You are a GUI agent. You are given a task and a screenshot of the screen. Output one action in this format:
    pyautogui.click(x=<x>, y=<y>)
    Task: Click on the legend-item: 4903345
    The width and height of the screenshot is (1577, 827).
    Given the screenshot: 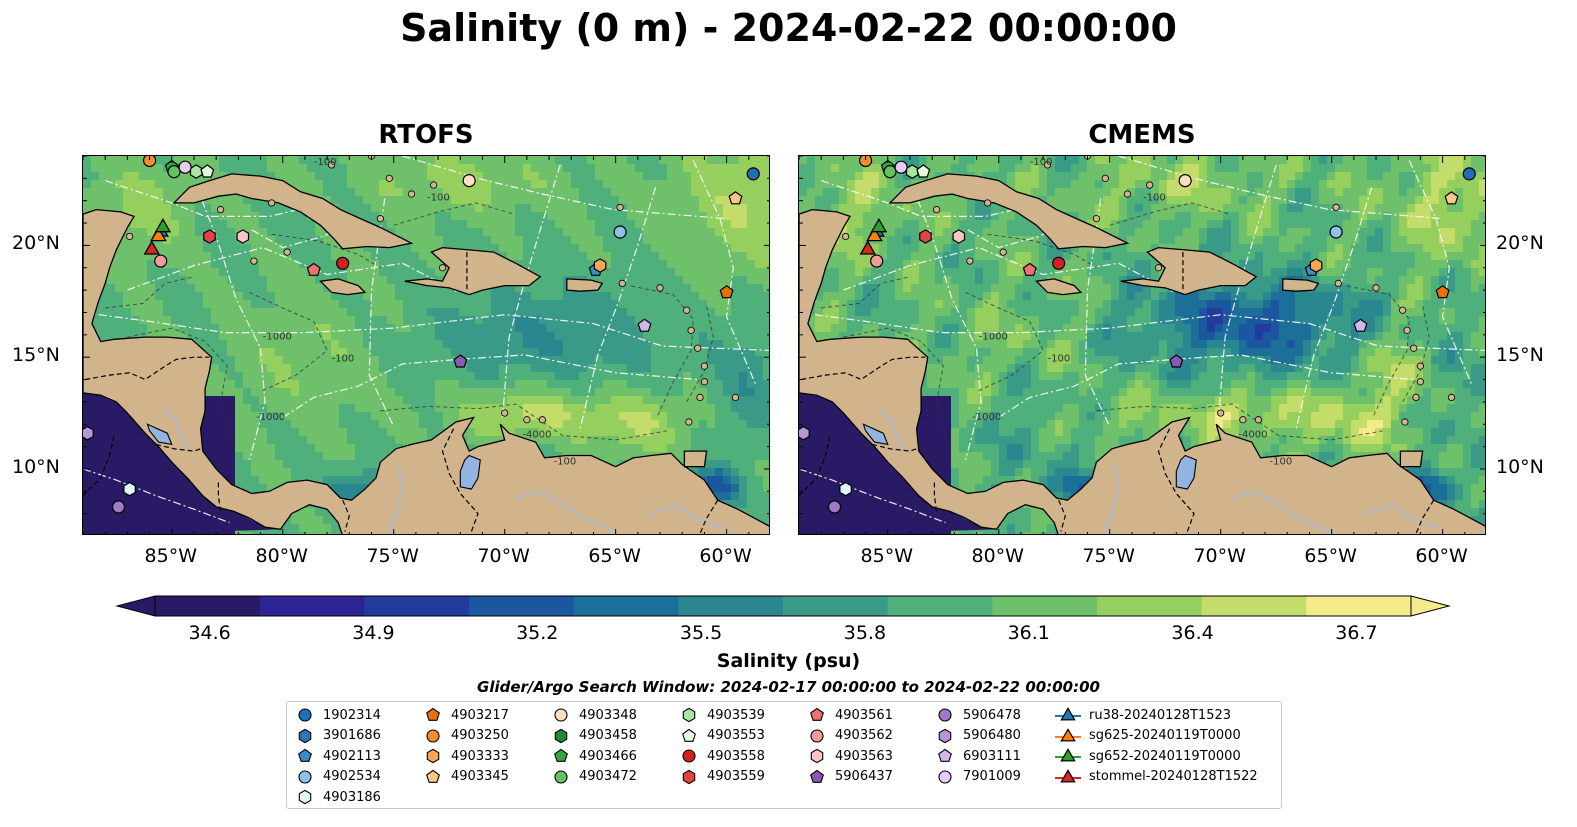 What is the action you would take?
    pyautogui.click(x=466, y=777)
    